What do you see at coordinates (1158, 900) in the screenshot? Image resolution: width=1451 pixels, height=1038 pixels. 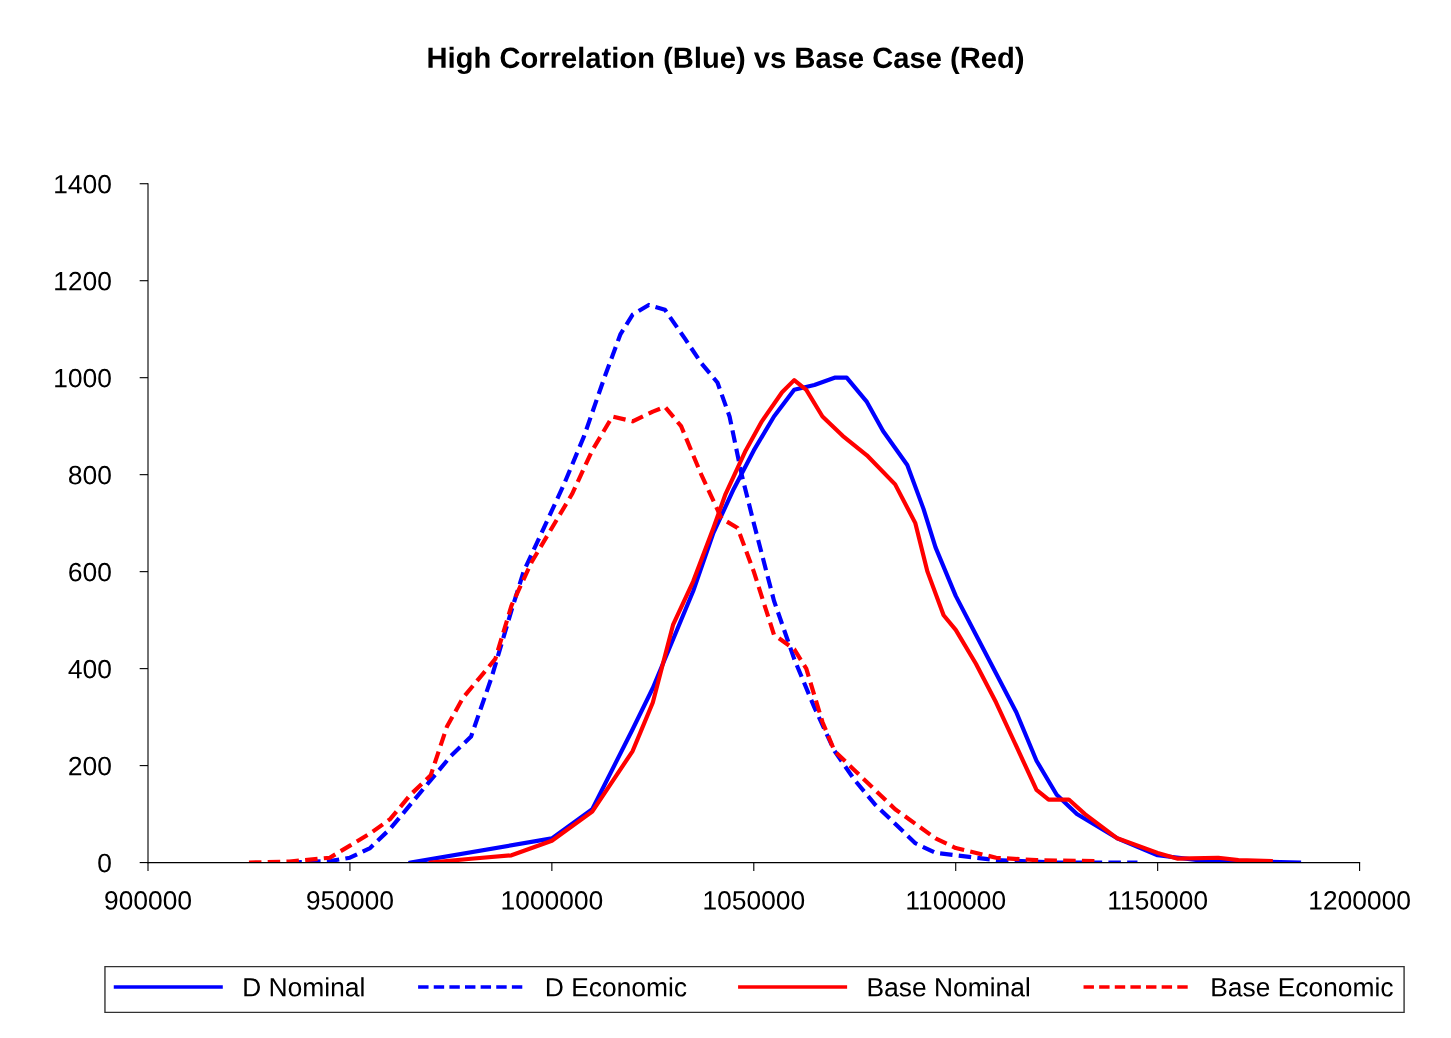 I see `x-tick-label: 1150000` at bounding box center [1158, 900].